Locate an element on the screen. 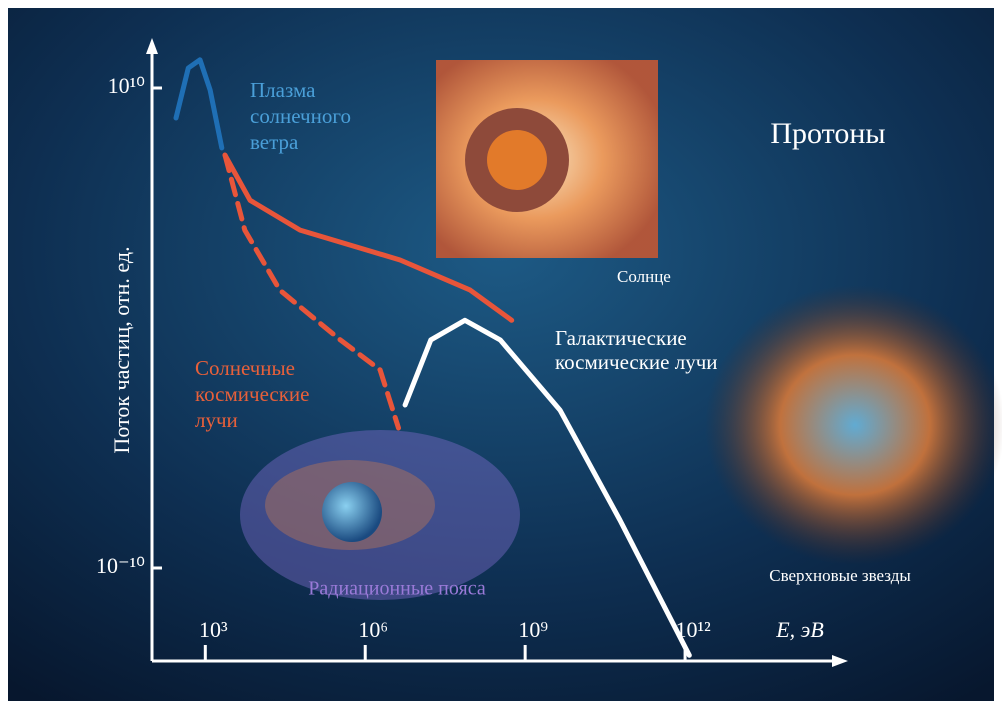 This screenshot has width=1002, height=709. x-tick-label: 10³ is located at coordinates (213, 629).